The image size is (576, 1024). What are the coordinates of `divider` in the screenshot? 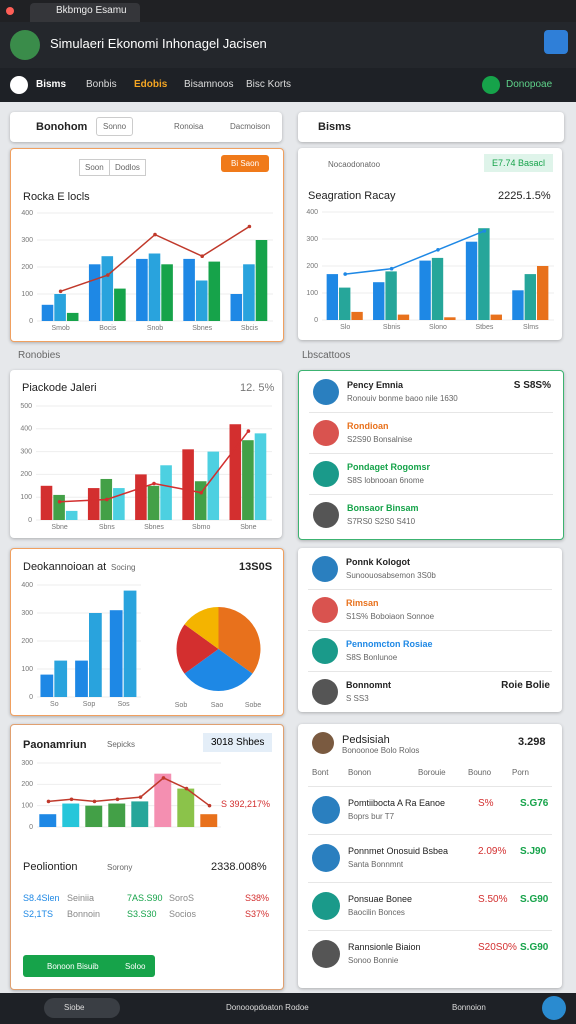 It's located at (431, 412).